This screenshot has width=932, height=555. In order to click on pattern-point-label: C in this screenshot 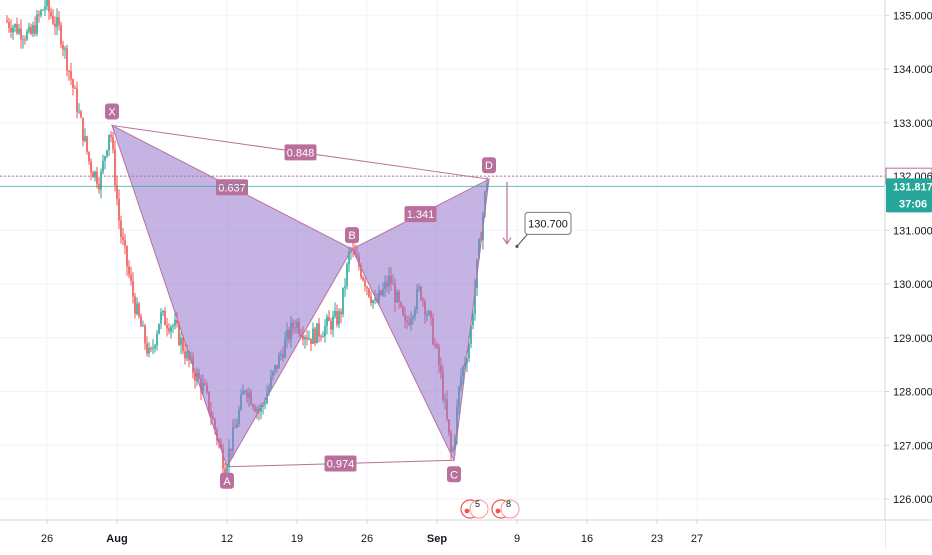, I will do `click(454, 475)`.